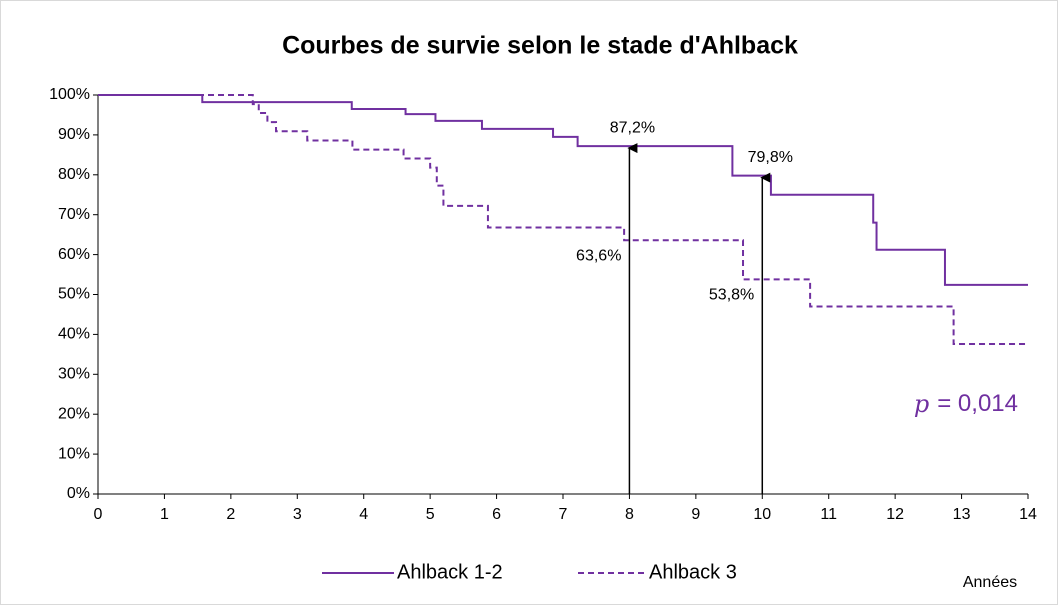 This screenshot has width=1058, height=605. What do you see at coordinates (74, 453) in the screenshot?
I see `y-tick-label: 10%` at bounding box center [74, 453].